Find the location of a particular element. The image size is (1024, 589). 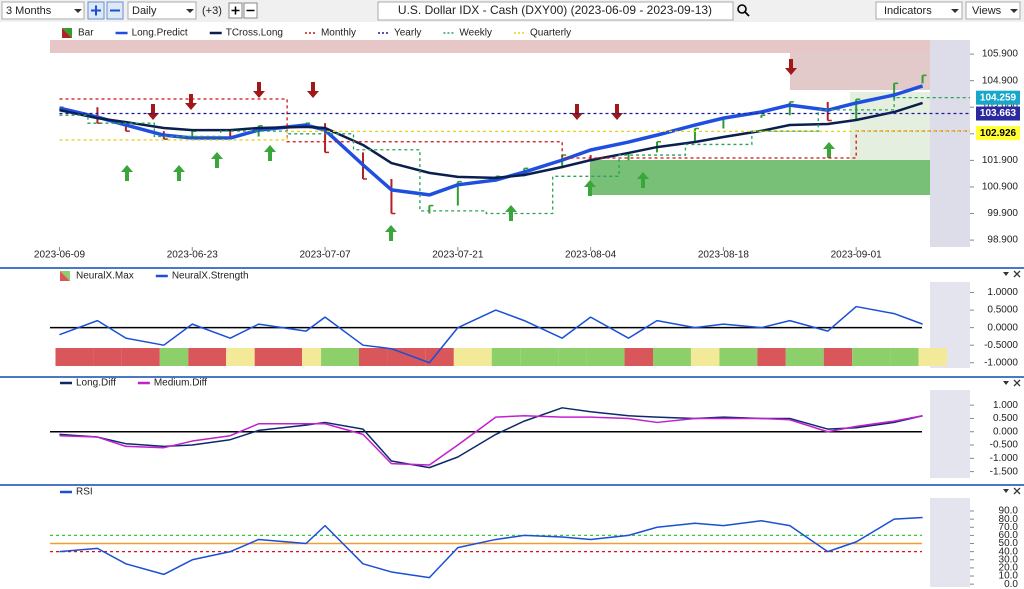

y-tick-label: 60.0 is located at coordinates (1009, 535).